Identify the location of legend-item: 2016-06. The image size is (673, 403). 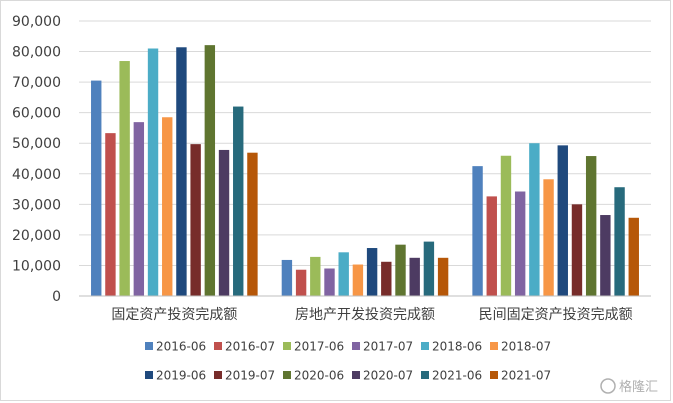
(175, 347).